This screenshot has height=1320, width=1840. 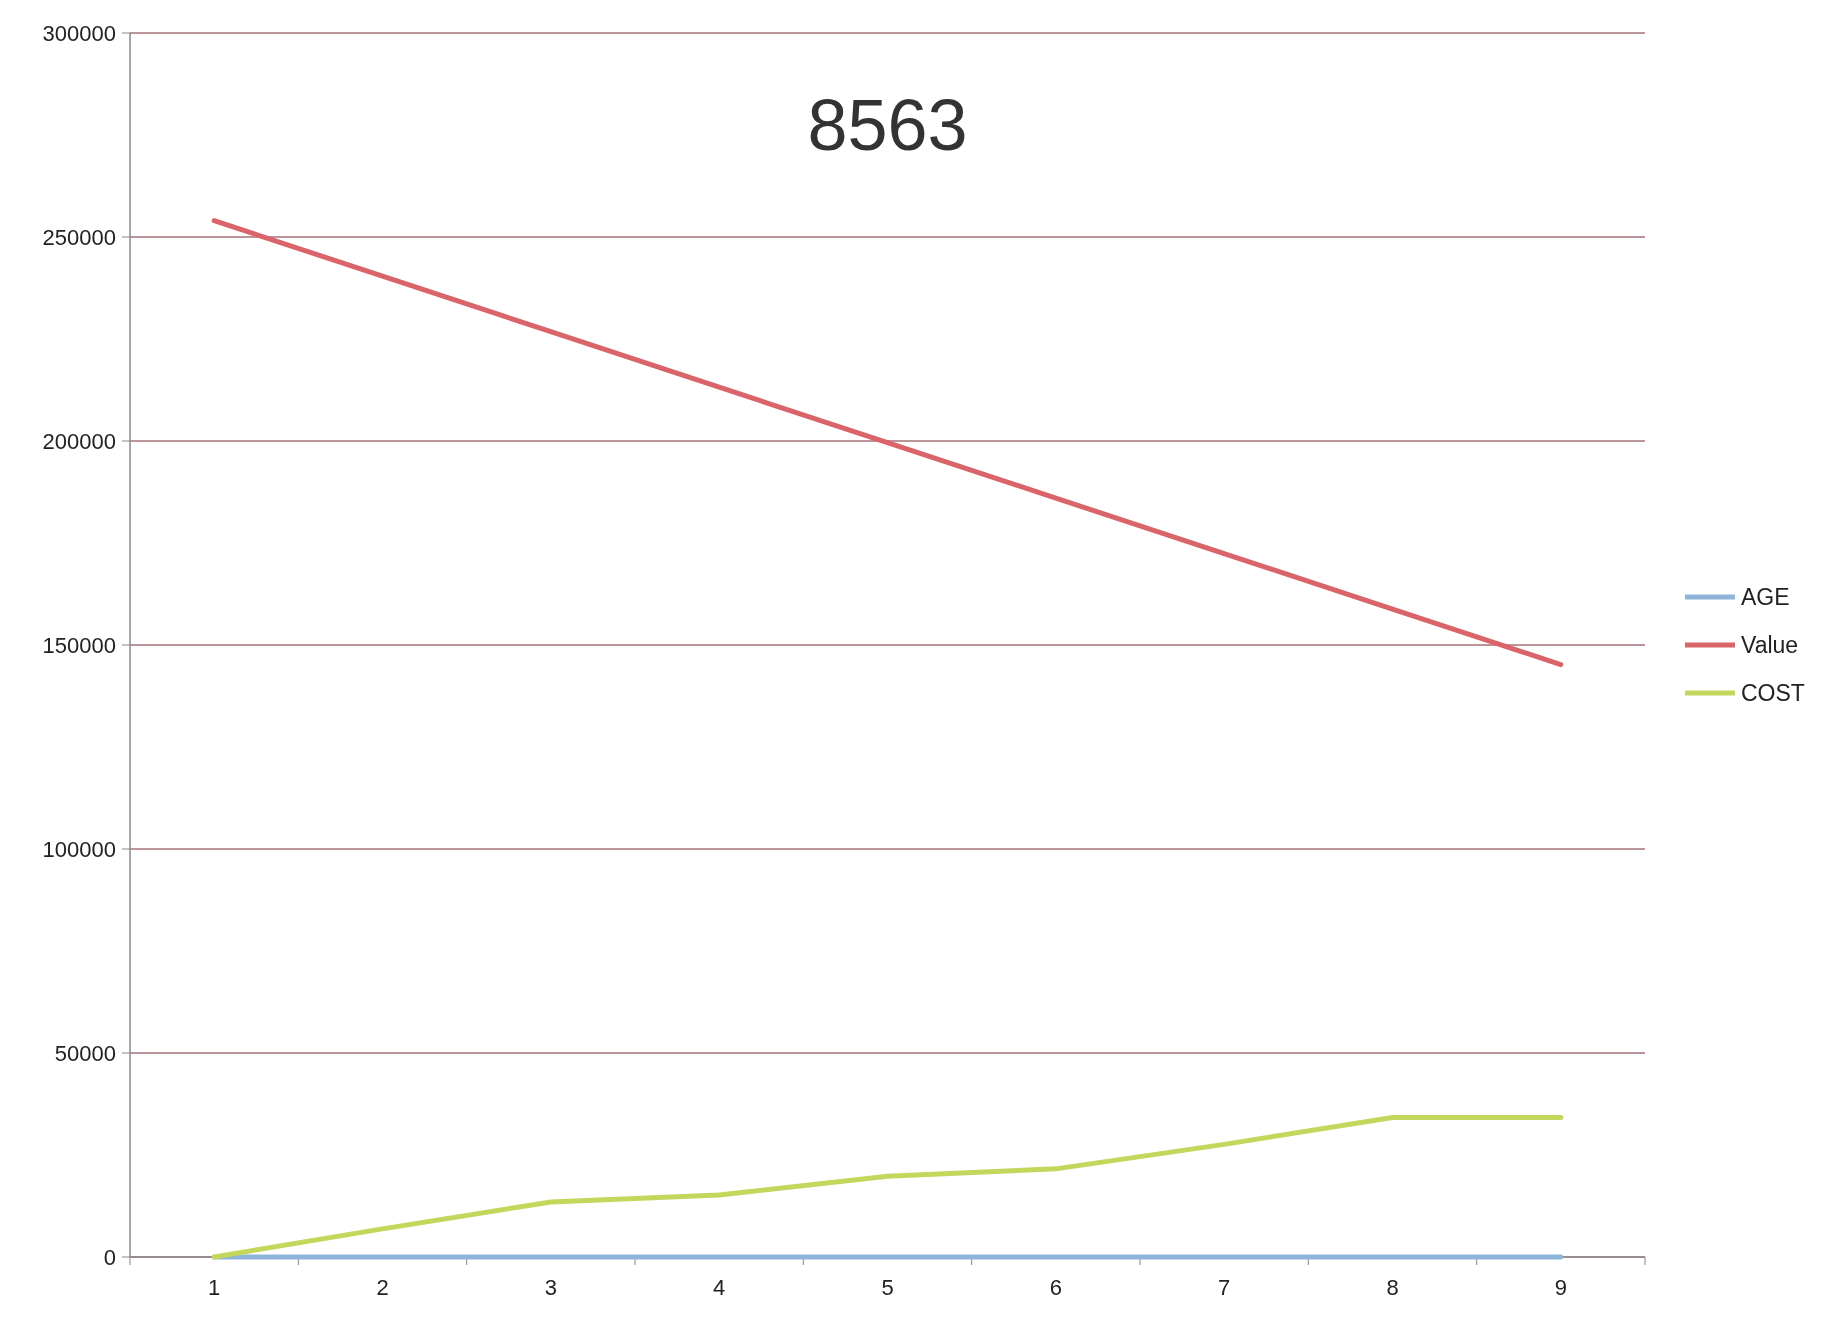 What do you see at coordinates (79, 441) in the screenshot?
I see `y-tick-label: 200000` at bounding box center [79, 441].